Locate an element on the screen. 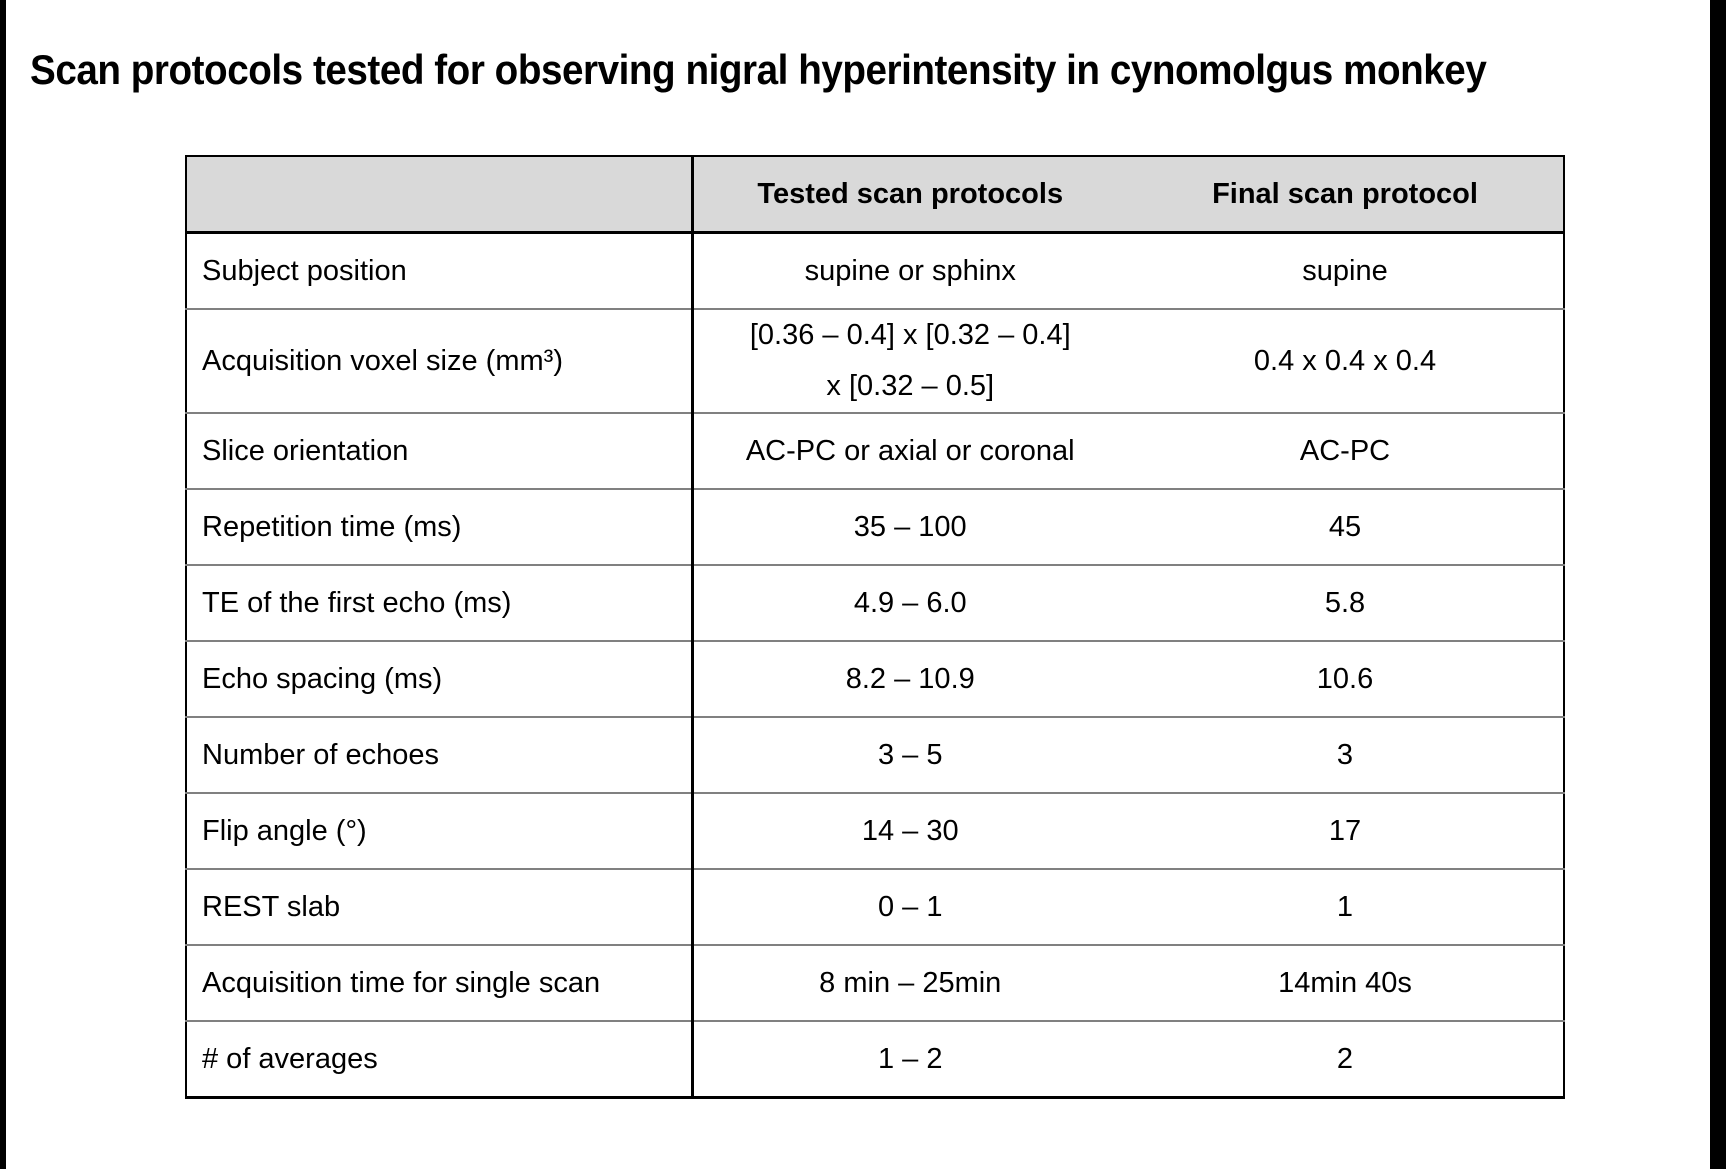 This screenshot has width=1726, height=1169. cell-tested: 14 – 30 is located at coordinates (909, 830).